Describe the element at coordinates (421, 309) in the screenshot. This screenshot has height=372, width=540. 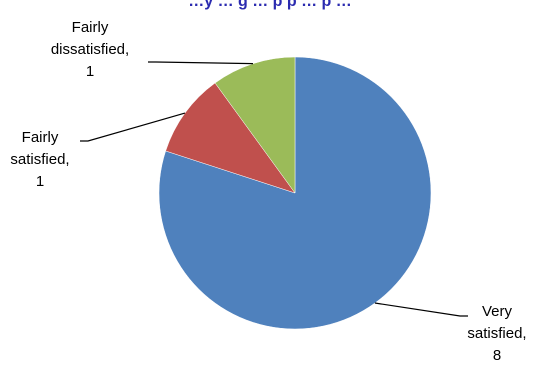
I see `leader-line-very-satisfied` at that location.